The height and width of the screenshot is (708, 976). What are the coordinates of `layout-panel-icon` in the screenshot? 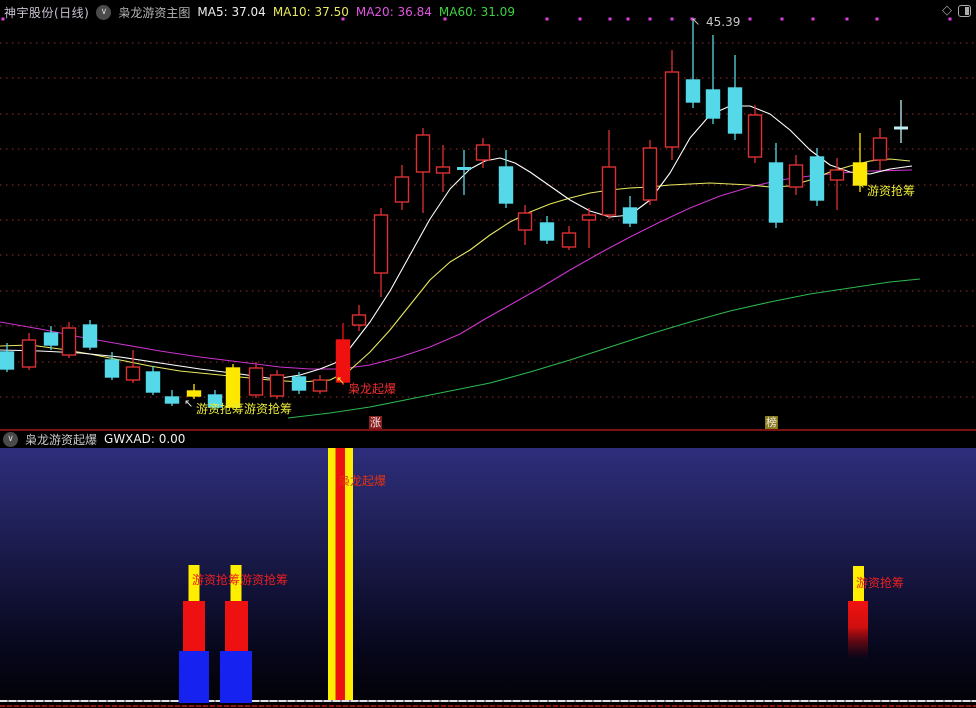 It's located at (964, 10).